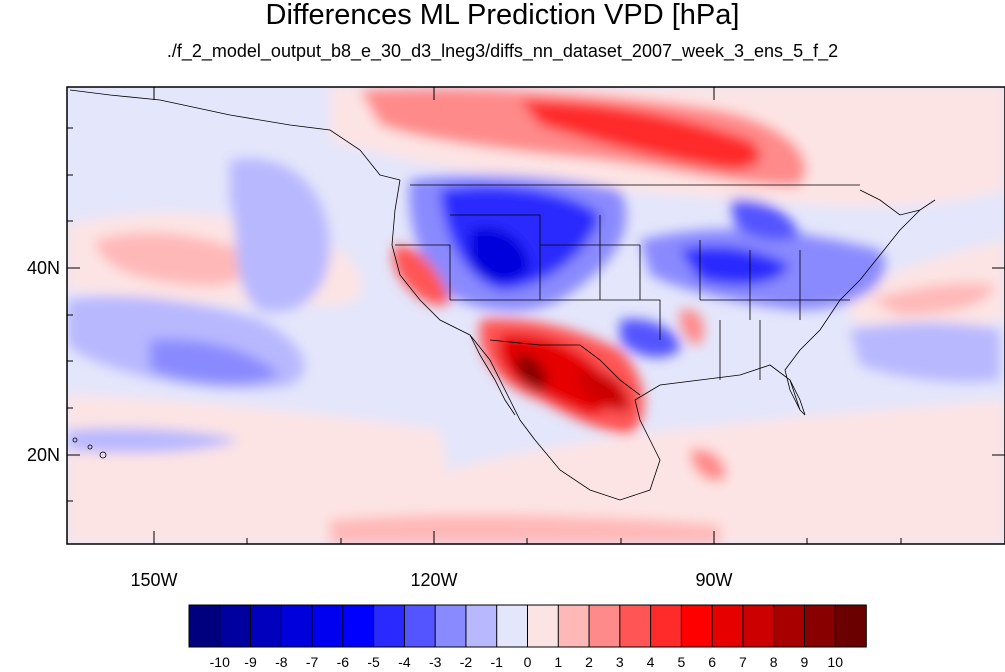  I want to click on colorbar-tick-label: -2, so click(466, 662).